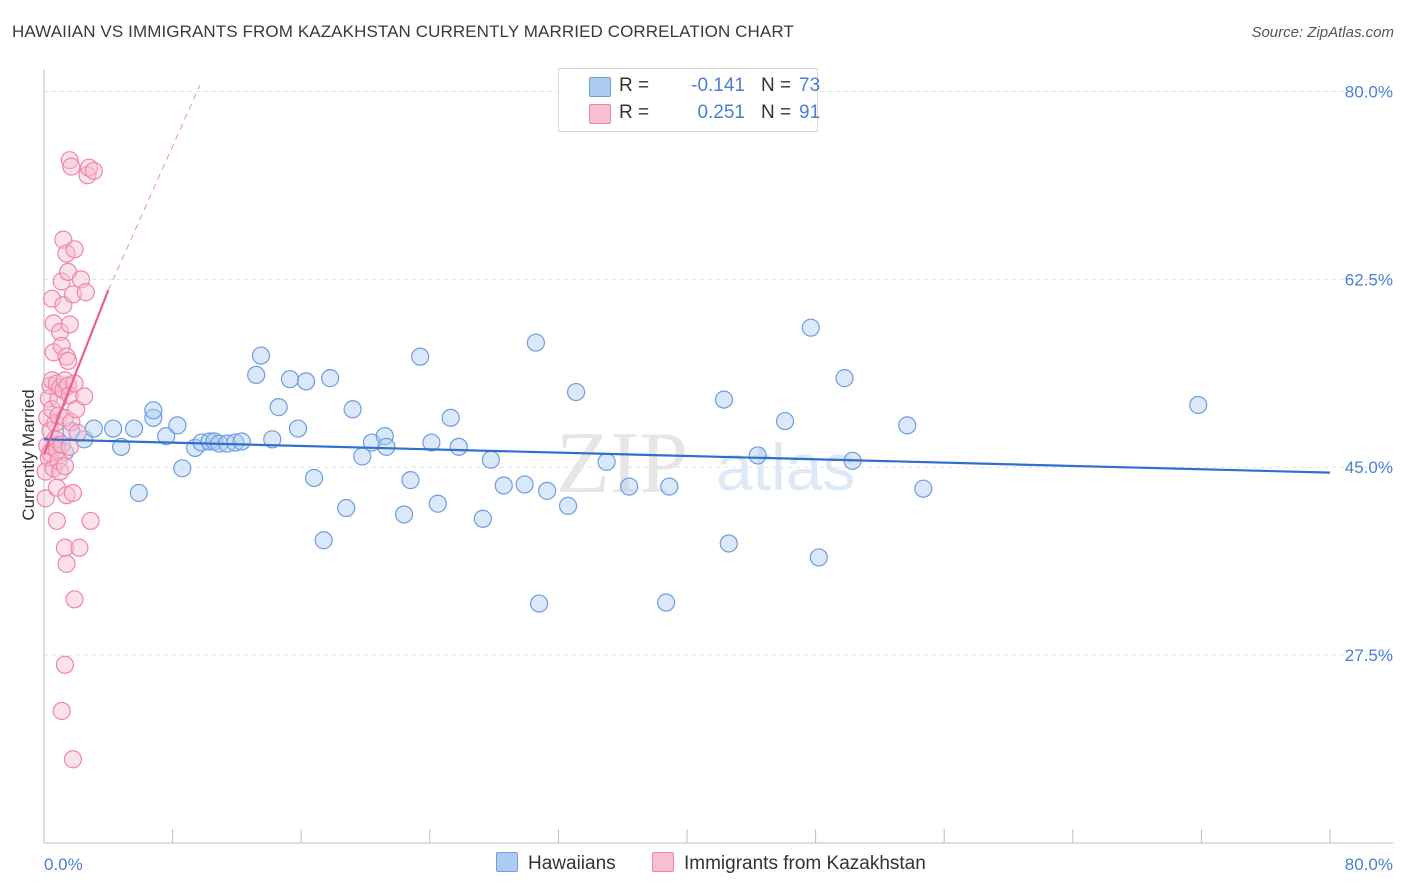 The width and height of the screenshot is (1406, 892). I want to click on legend-item-hawaiians: Hawaiians, so click(556, 863).